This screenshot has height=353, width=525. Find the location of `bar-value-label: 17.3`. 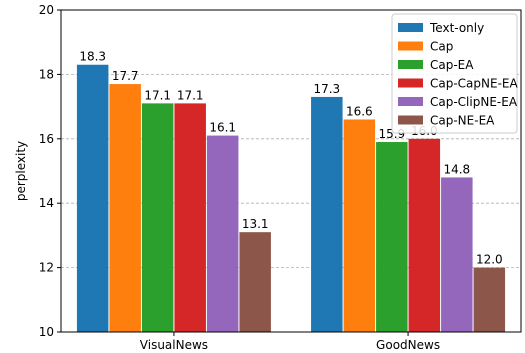

bar-value-label: 17.3 is located at coordinates (326, 89).